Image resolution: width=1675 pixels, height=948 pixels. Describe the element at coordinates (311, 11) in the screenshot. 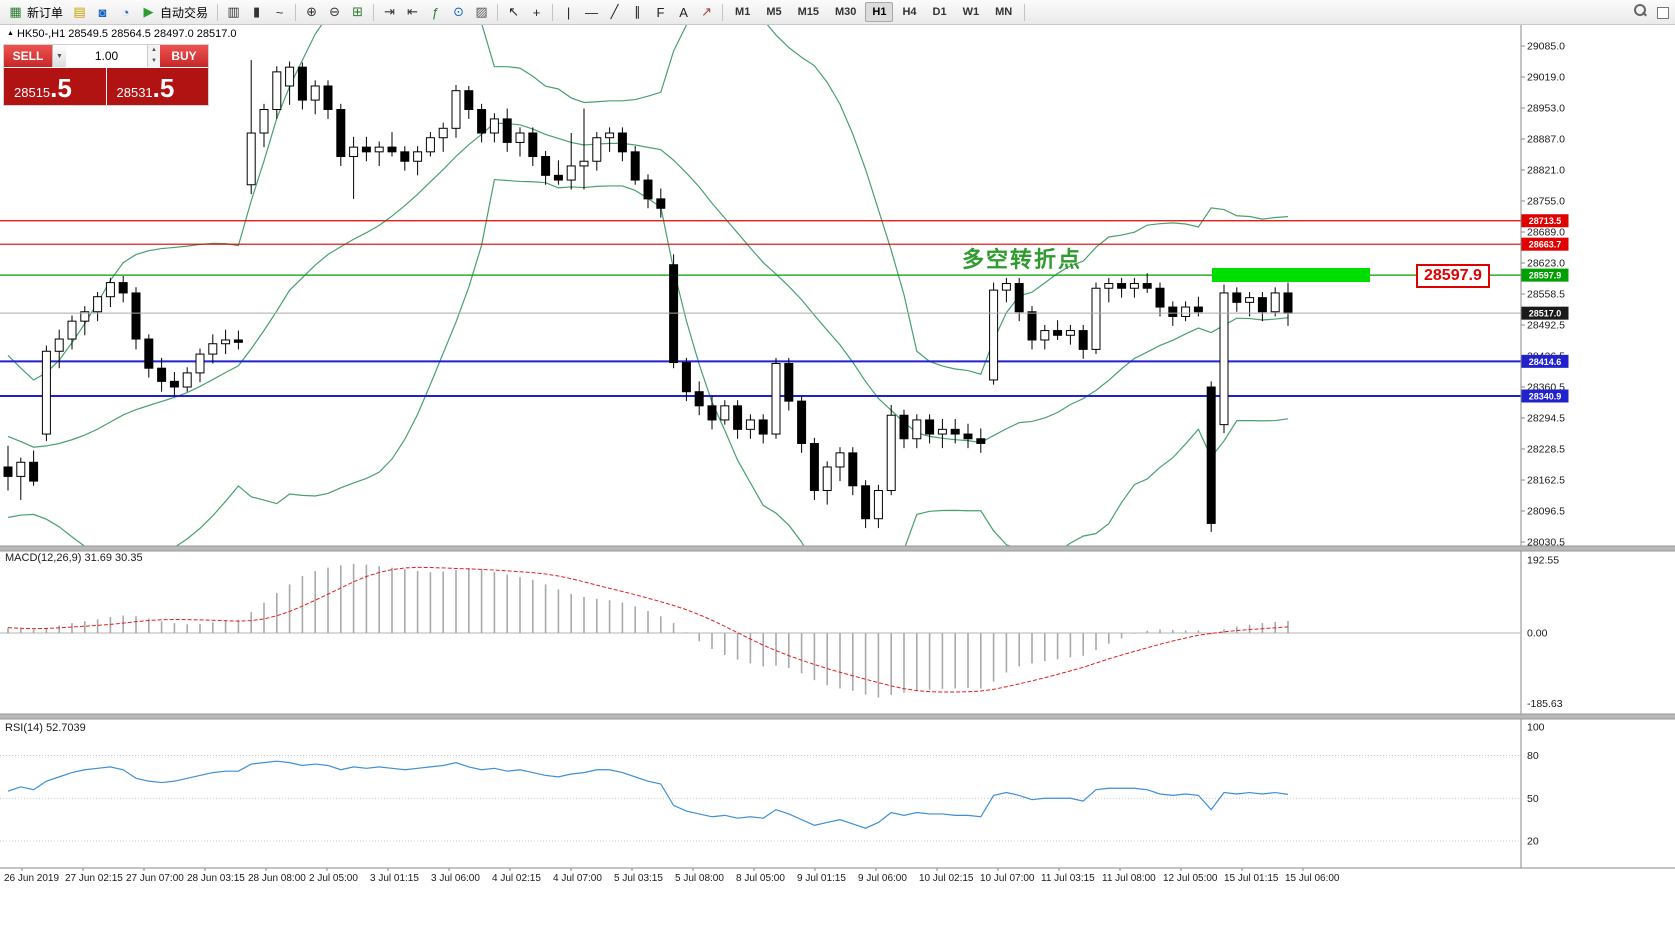

I see `zoom-in-icon: ⊕` at that location.